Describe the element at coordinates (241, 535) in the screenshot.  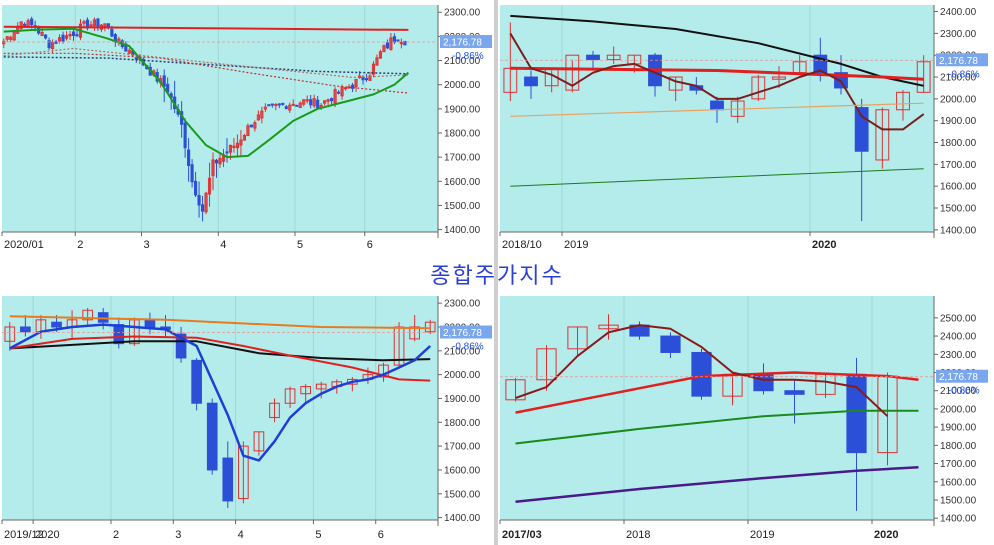
I see `x-tick-label: 4` at that location.